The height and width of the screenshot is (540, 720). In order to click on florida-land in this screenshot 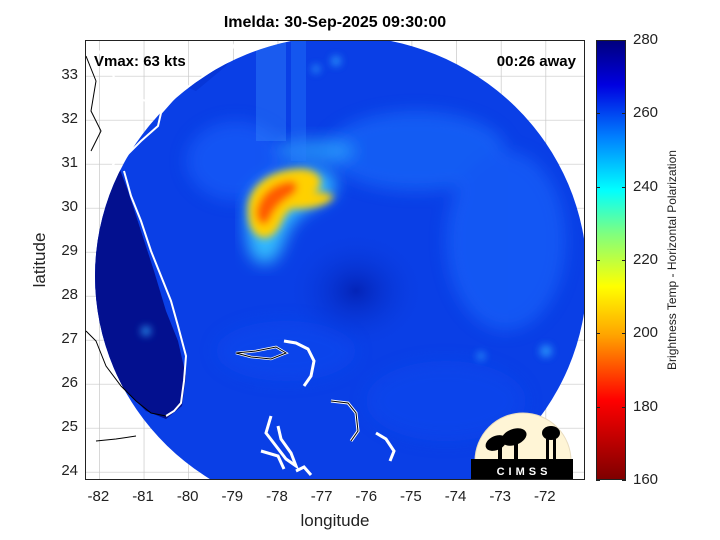, I will do `click(140, 285)`.